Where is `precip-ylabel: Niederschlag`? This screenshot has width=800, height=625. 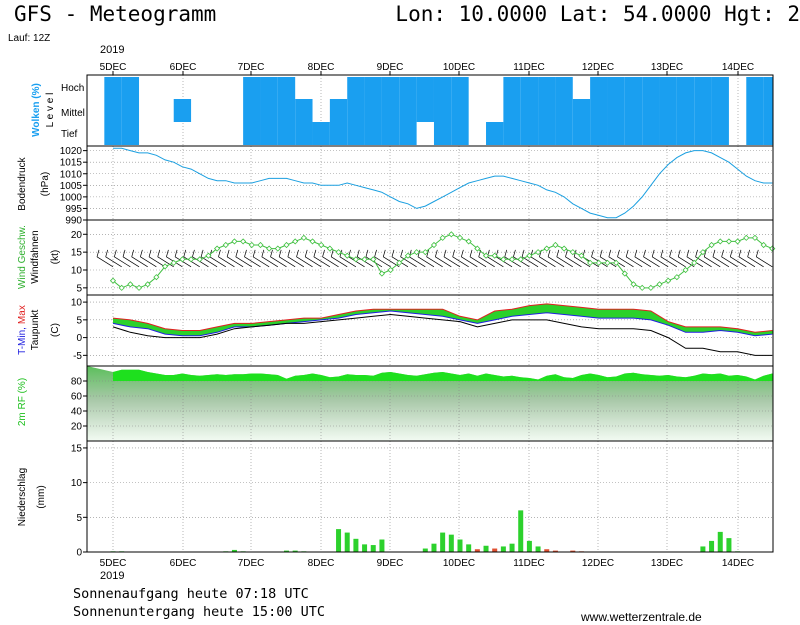
precip-ylabel: Niederschlag is located at coordinates (22, 497).